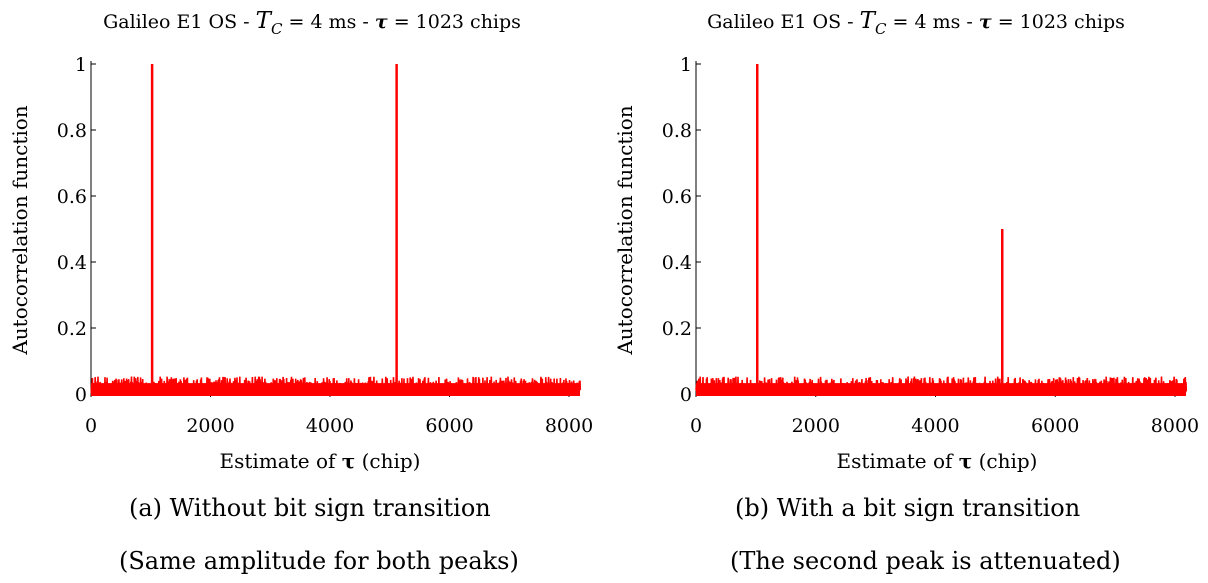 This screenshot has height=583, width=1208. I want to click on chart-b-ytick-label: 0, so click(686, 395).